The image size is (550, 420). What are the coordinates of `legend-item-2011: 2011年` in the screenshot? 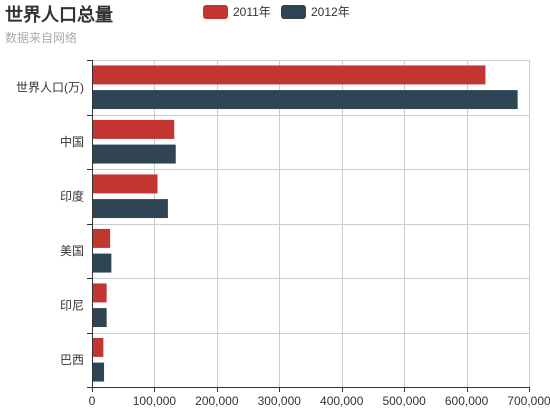 It's located at (237, 12).